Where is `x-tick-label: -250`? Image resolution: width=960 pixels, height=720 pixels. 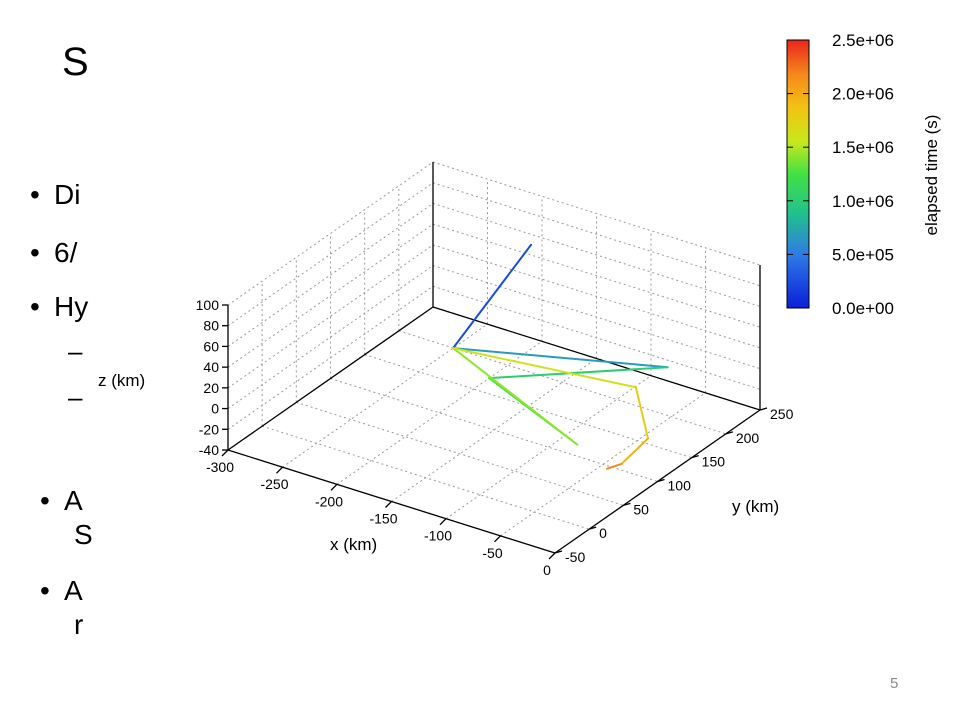 x-tick-label: -250 is located at coordinates (274, 484).